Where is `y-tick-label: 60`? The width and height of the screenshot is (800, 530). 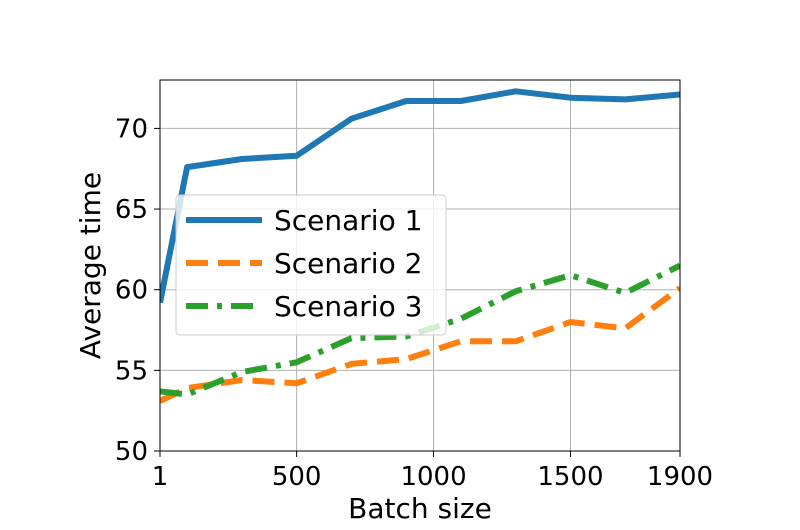
y-tick-label: 60 is located at coordinates (131, 291).